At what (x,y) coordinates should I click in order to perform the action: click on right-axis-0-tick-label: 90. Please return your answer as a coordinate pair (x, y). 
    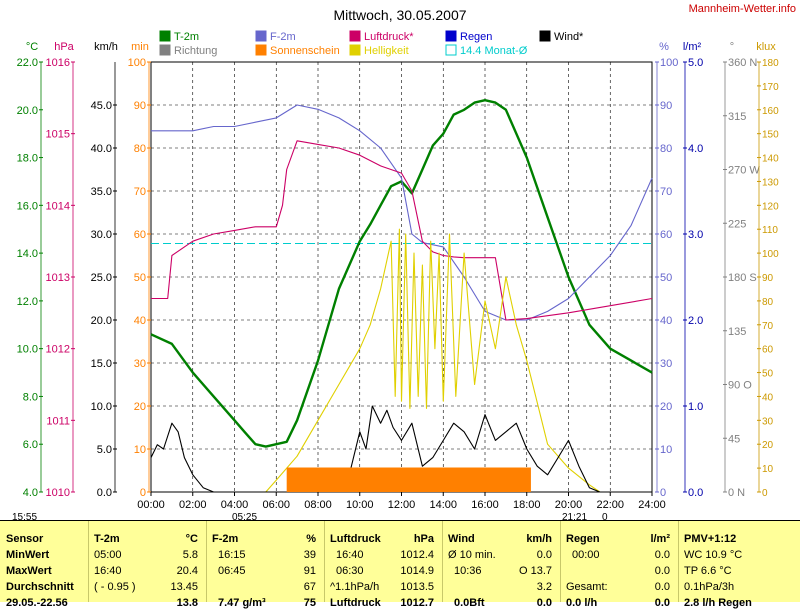
    Looking at the image, I should click on (666, 106).